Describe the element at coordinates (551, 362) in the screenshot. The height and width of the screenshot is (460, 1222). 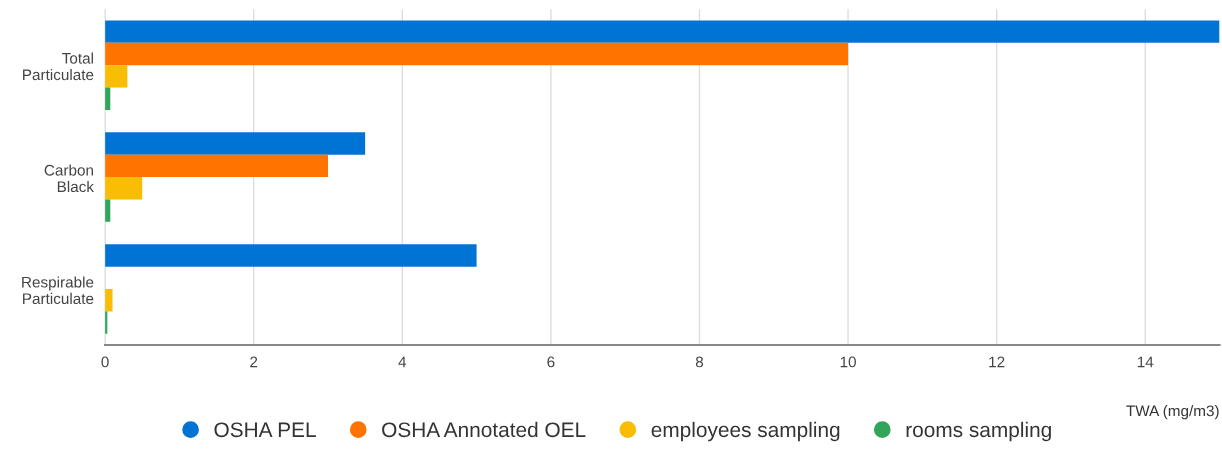
I see `x-tick-label: 6` at that location.